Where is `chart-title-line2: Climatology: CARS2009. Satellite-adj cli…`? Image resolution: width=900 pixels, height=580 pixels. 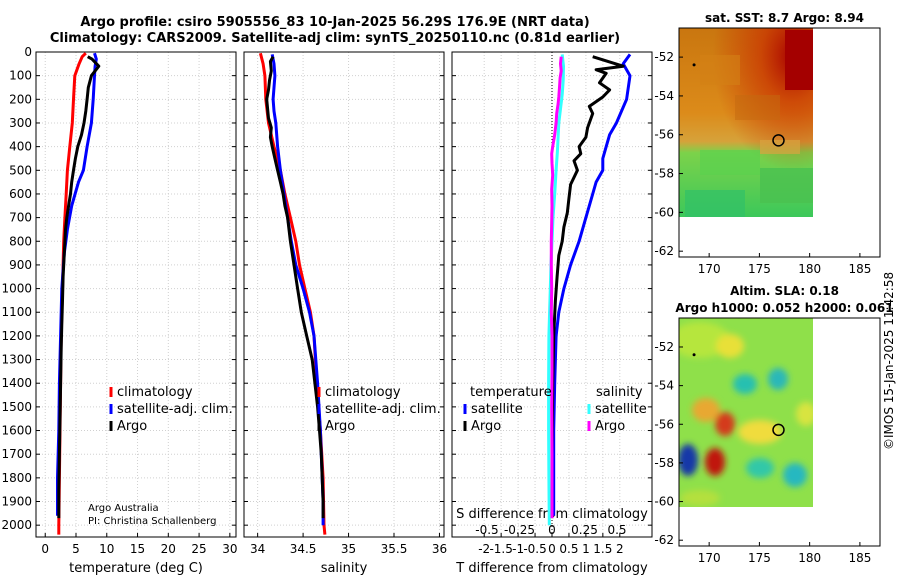
chart-title-line2: Climatology: CARS2009. Satellite-adj cli… is located at coordinates (335, 38).